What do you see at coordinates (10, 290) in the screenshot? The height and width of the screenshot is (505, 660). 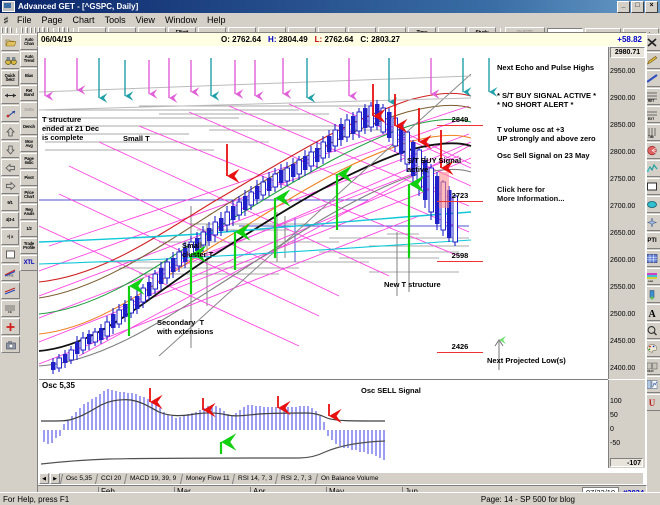 I see `channel-icon` at bounding box center [10, 290].